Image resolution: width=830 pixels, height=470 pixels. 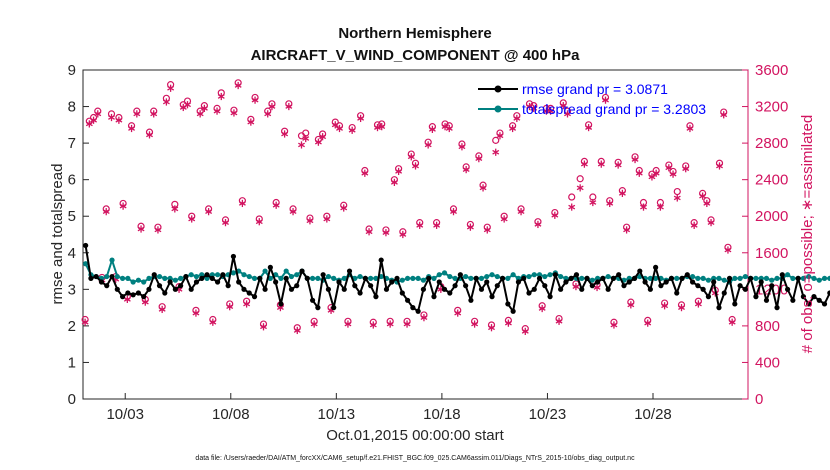 What do you see at coordinates (72, 70) in the screenshot?
I see `y-left-tick-label: 9` at bounding box center [72, 70].